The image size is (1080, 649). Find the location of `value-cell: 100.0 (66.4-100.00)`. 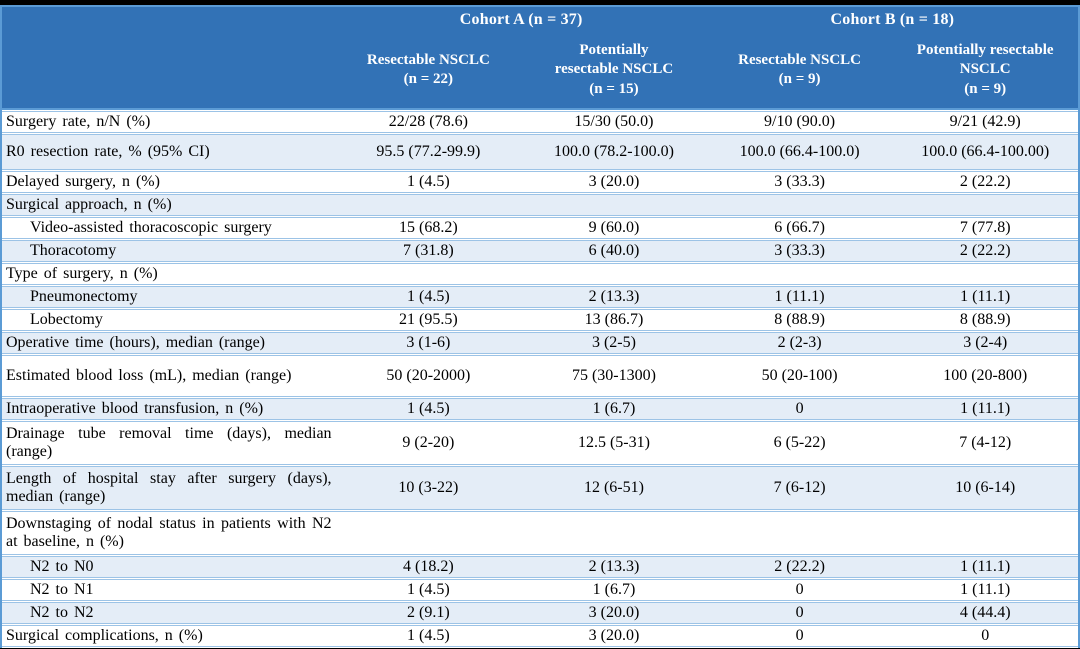

value-cell: 100.0 (66.4-100.00) is located at coordinates (985, 152).